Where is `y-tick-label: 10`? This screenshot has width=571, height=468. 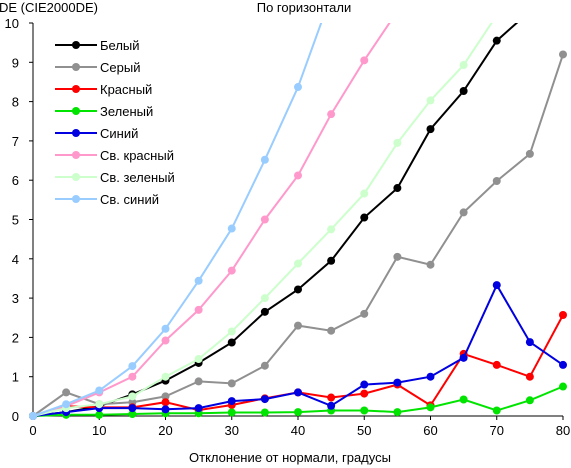
y-tick-label: 10 is located at coordinates (12, 23).